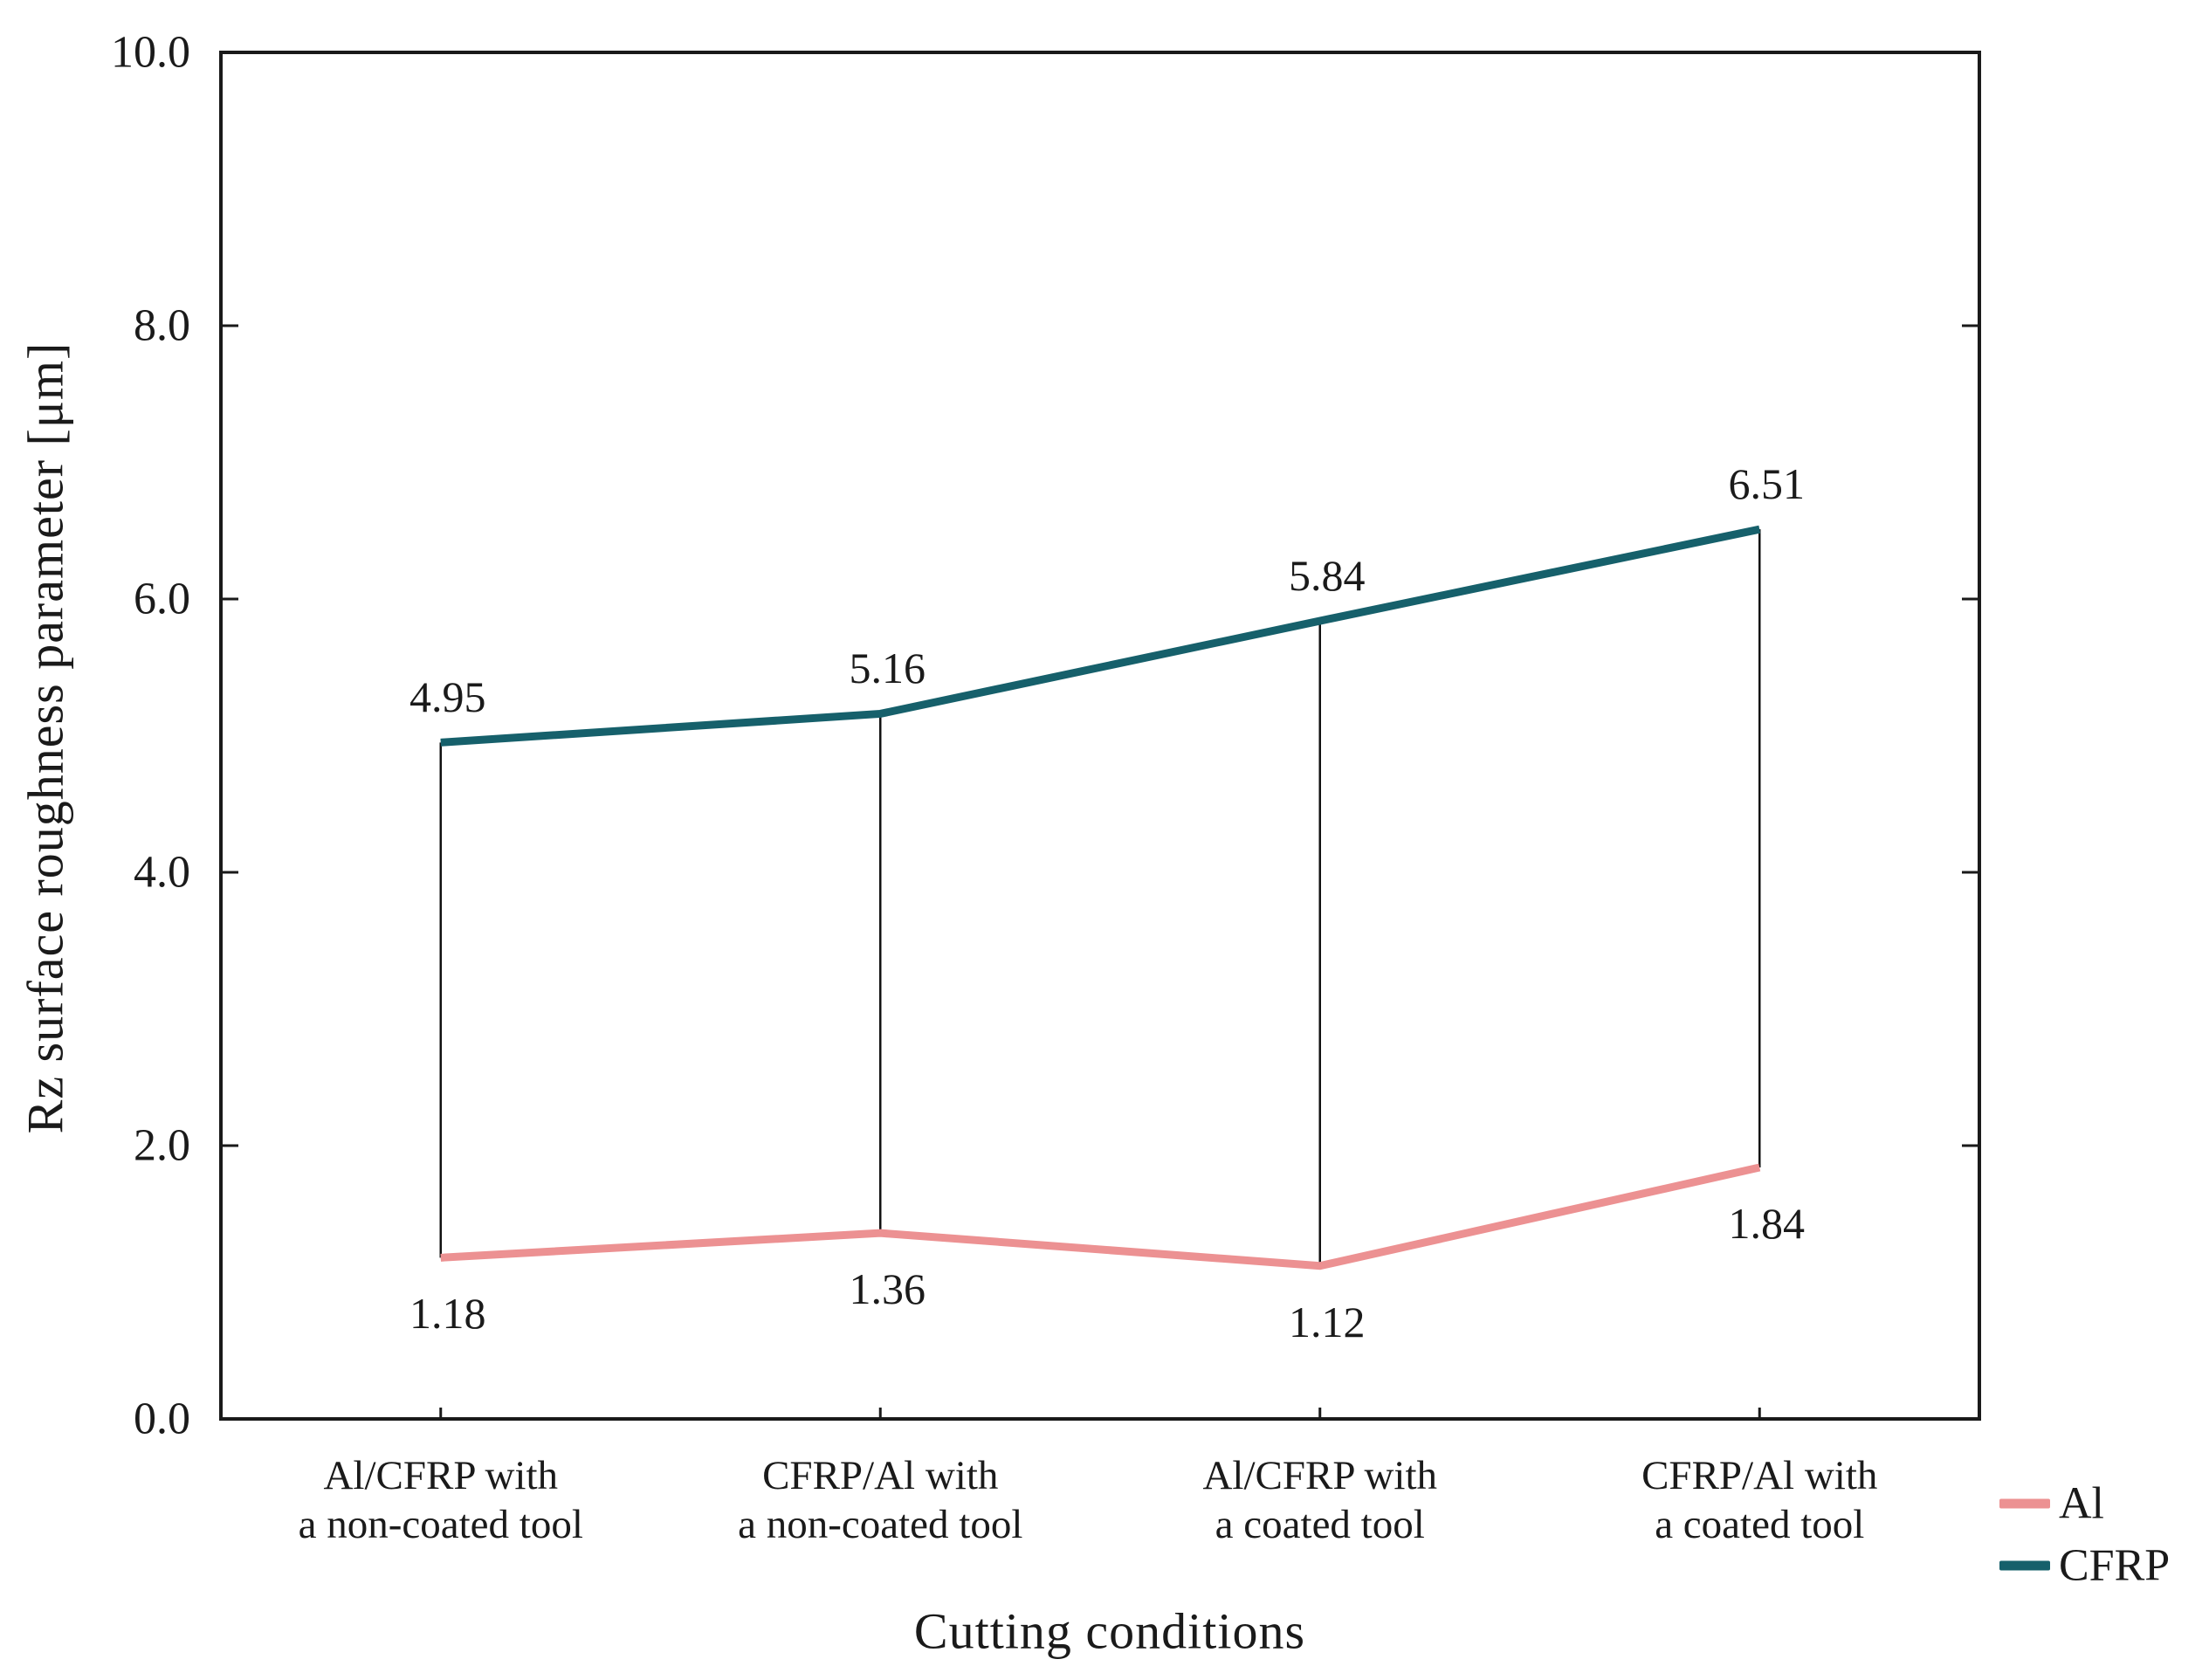 The width and height of the screenshot is (2209, 1680). Describe the element at coordinates (2024, 1503) in the screenshot. I see `legend-swatch-al` at that location.